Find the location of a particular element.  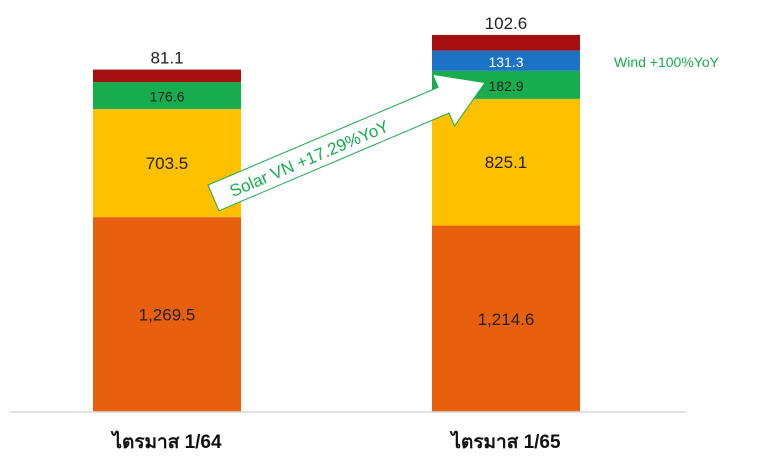

data-label: 102.6 is located at coordinates (506, 23).